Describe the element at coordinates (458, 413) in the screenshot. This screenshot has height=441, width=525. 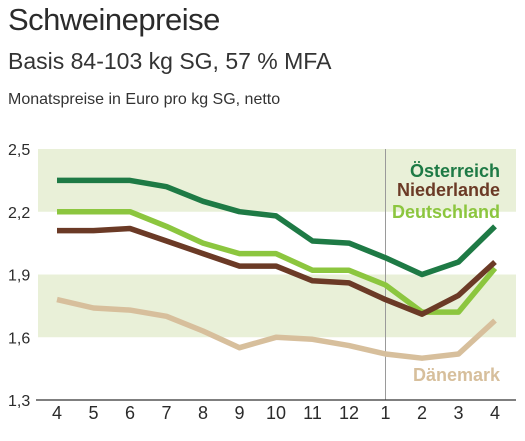
I see `x-tick-label: 3` at that location.